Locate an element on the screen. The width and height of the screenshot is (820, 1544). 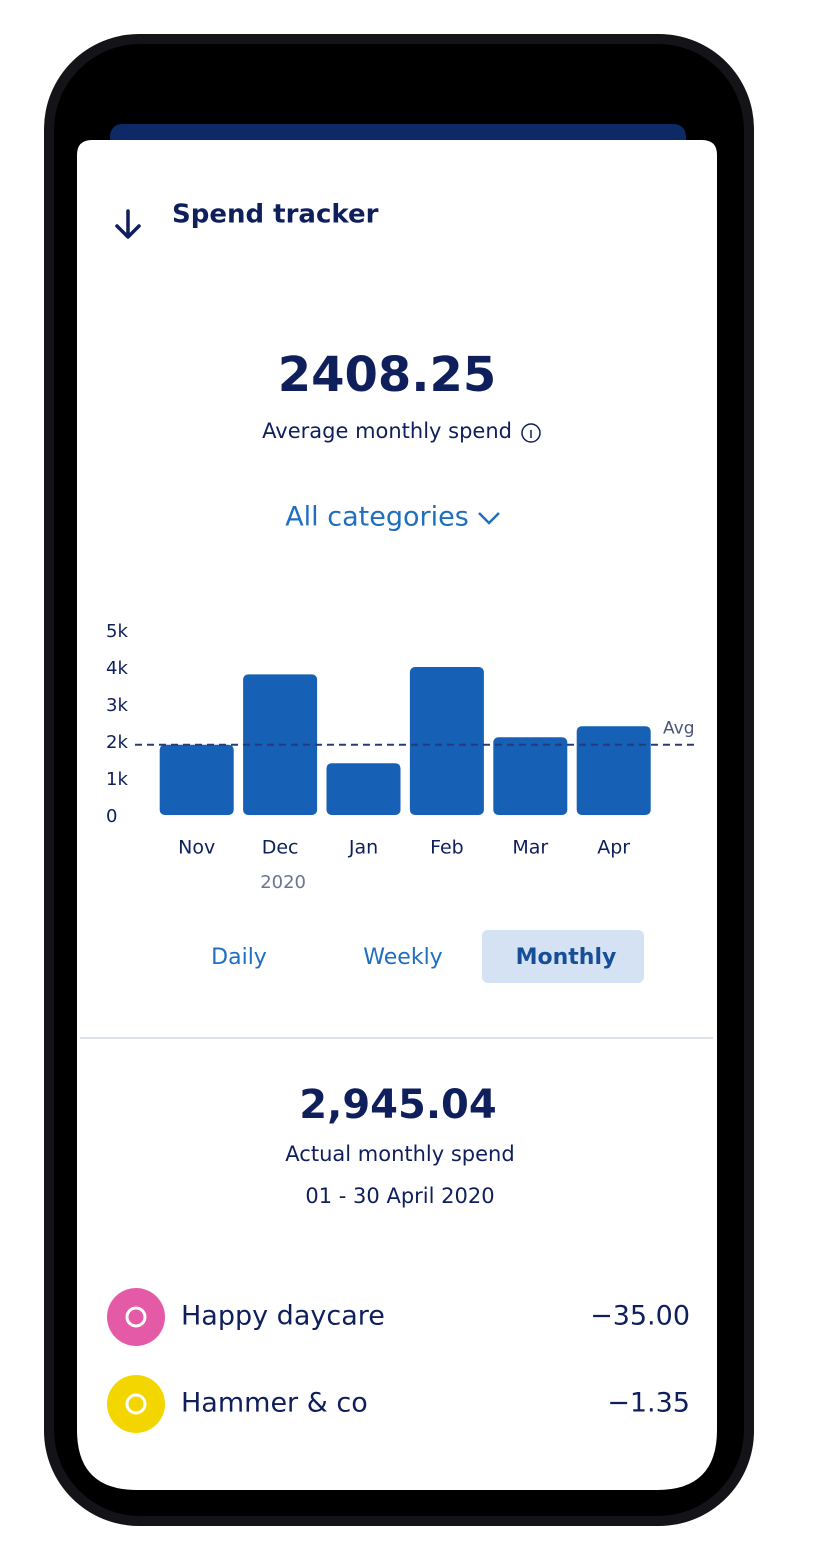
toggle-label: Weekly is located at coordinates (402, 957).